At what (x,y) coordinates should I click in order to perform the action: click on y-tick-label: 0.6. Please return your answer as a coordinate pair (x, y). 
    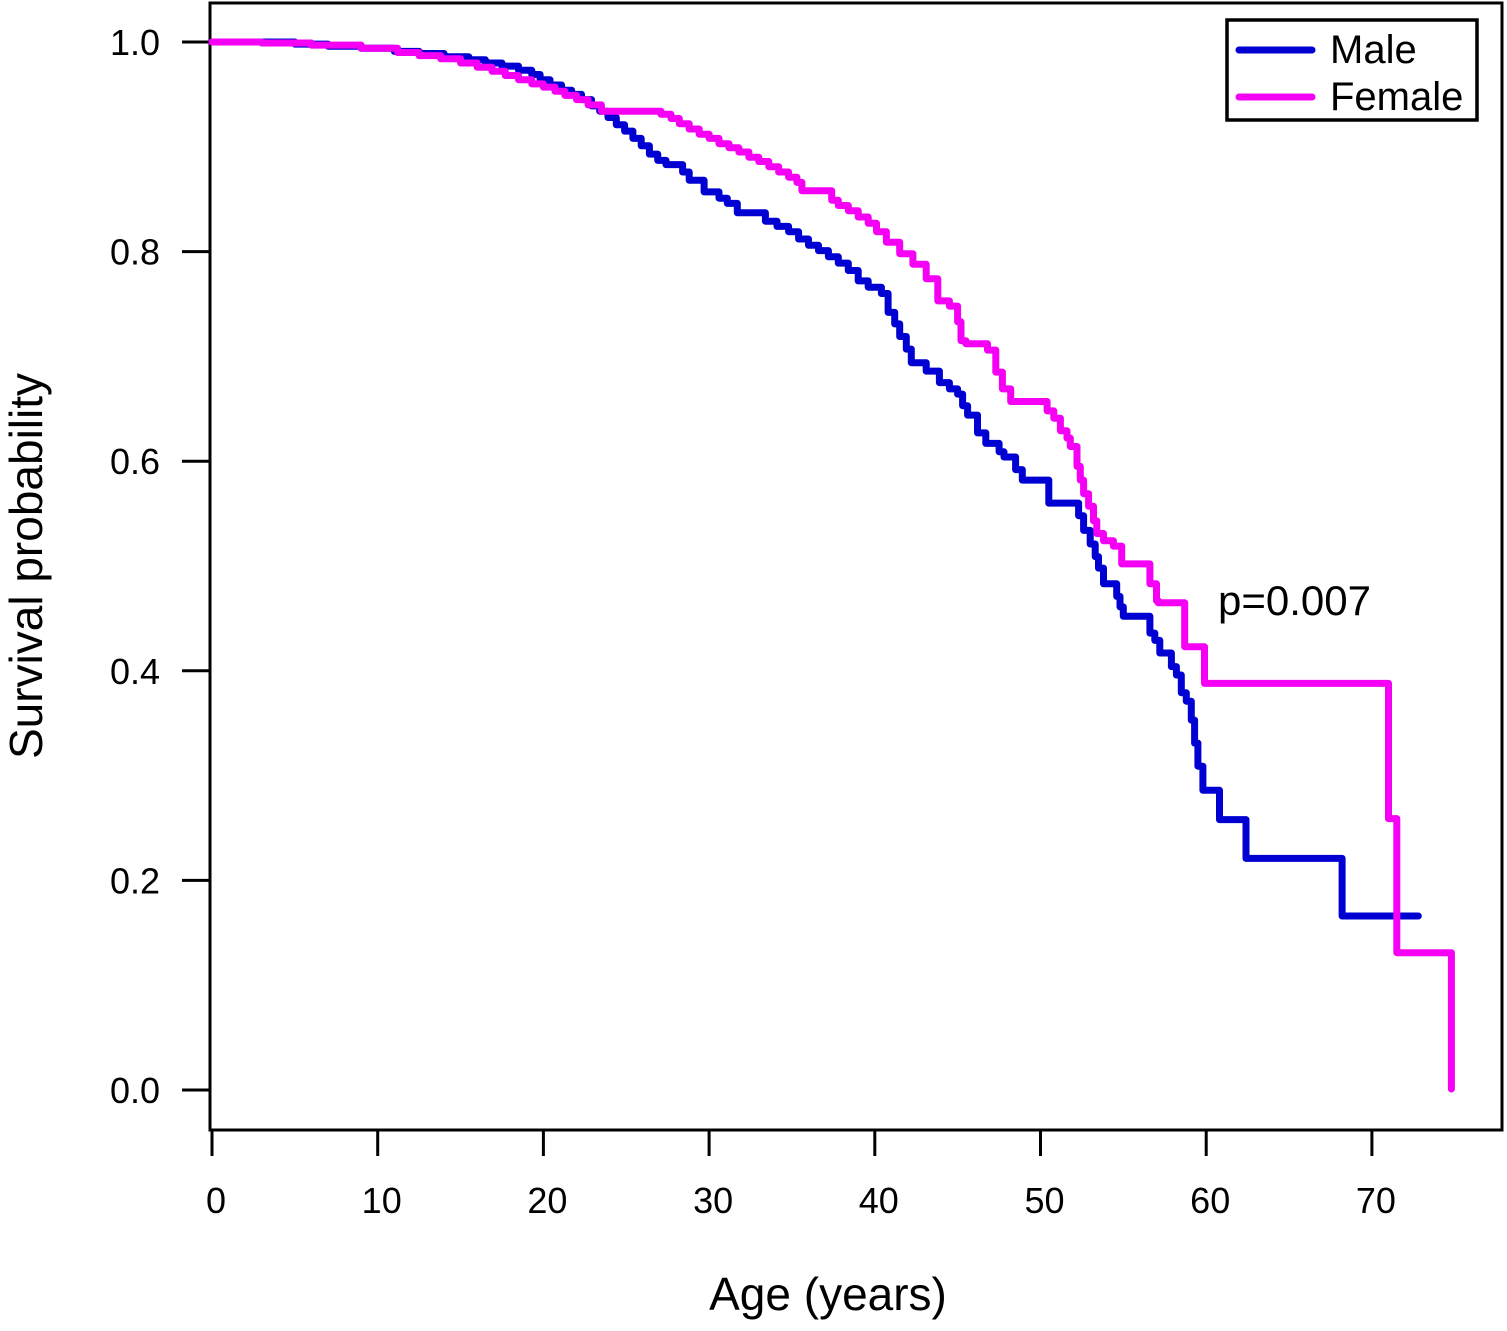
    Looking at the image, I should click on (135, 461).